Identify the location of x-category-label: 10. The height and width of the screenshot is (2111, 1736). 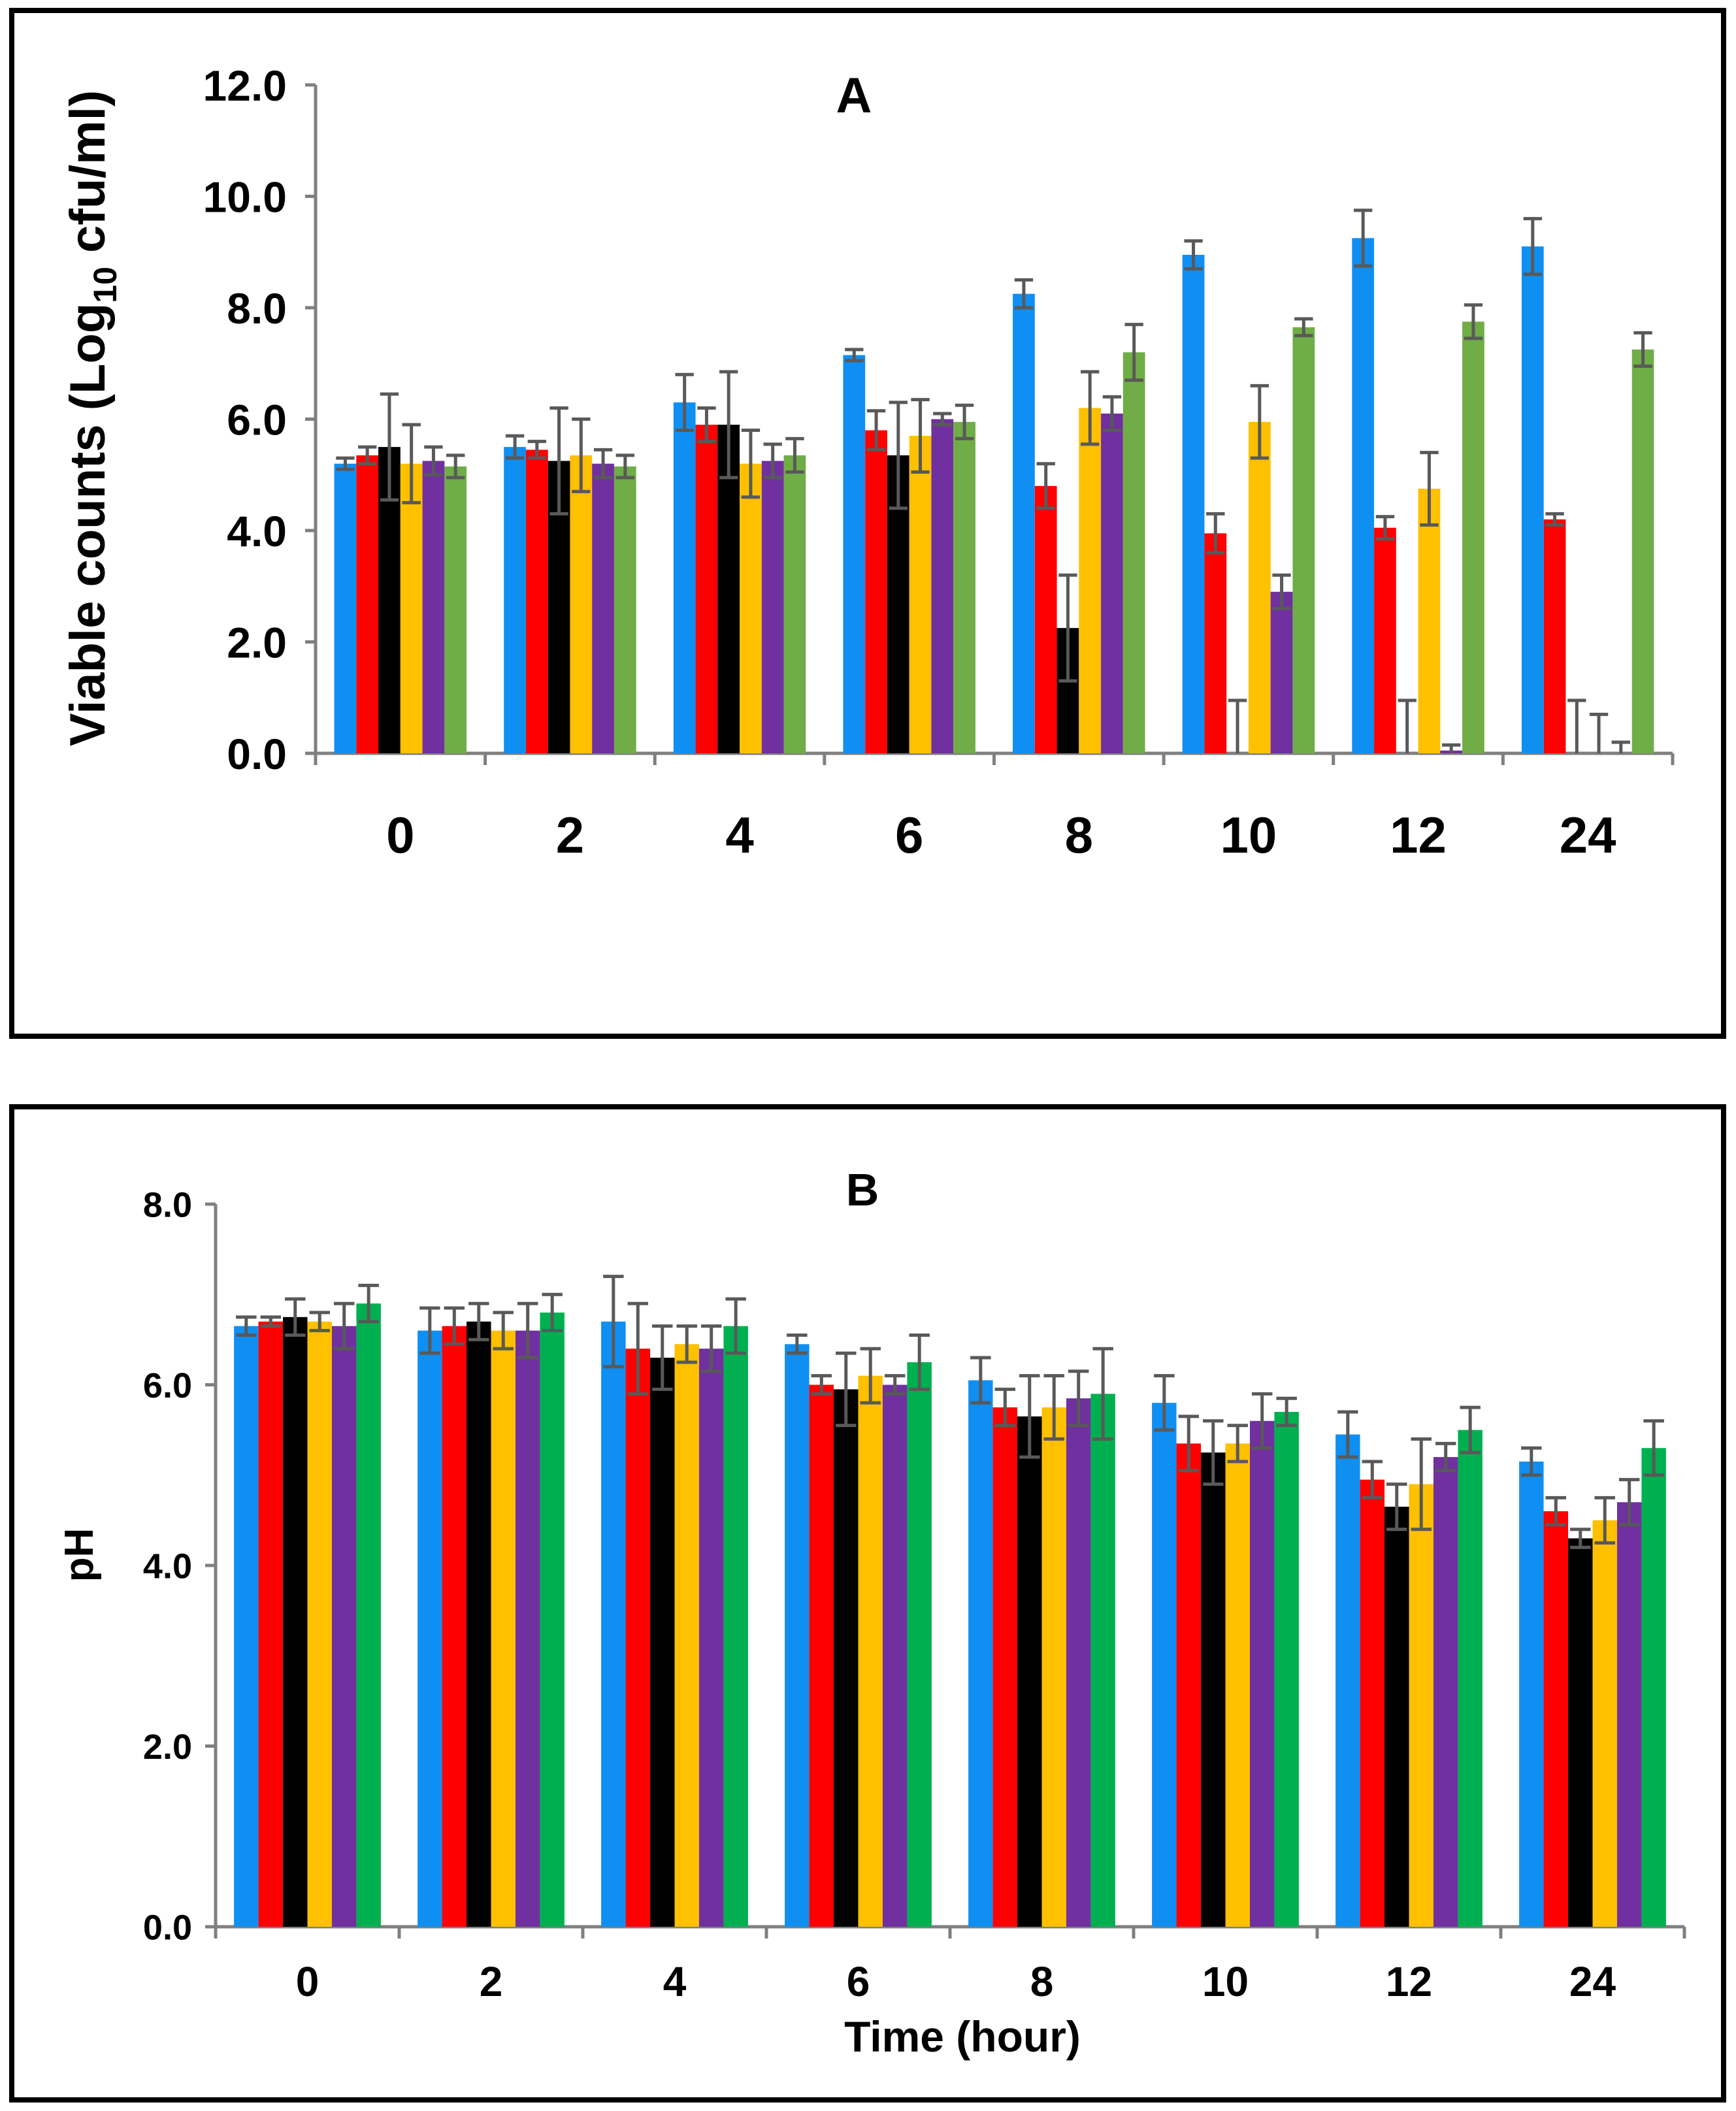
(1225, 1981).